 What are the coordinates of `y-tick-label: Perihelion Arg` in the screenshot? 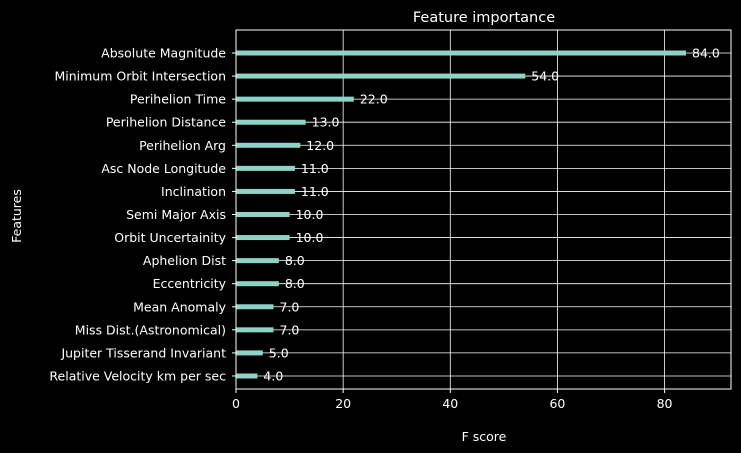 It's located at (182, 145).